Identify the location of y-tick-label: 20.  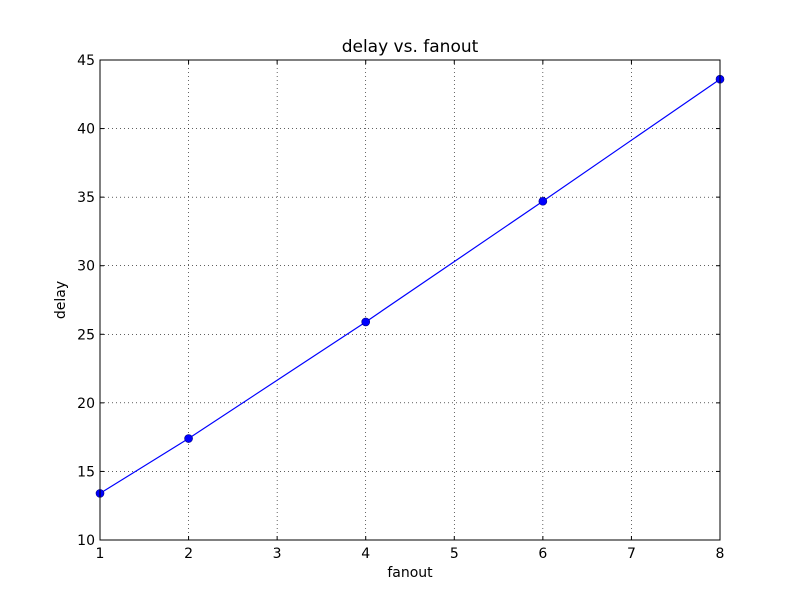
(86, 404).